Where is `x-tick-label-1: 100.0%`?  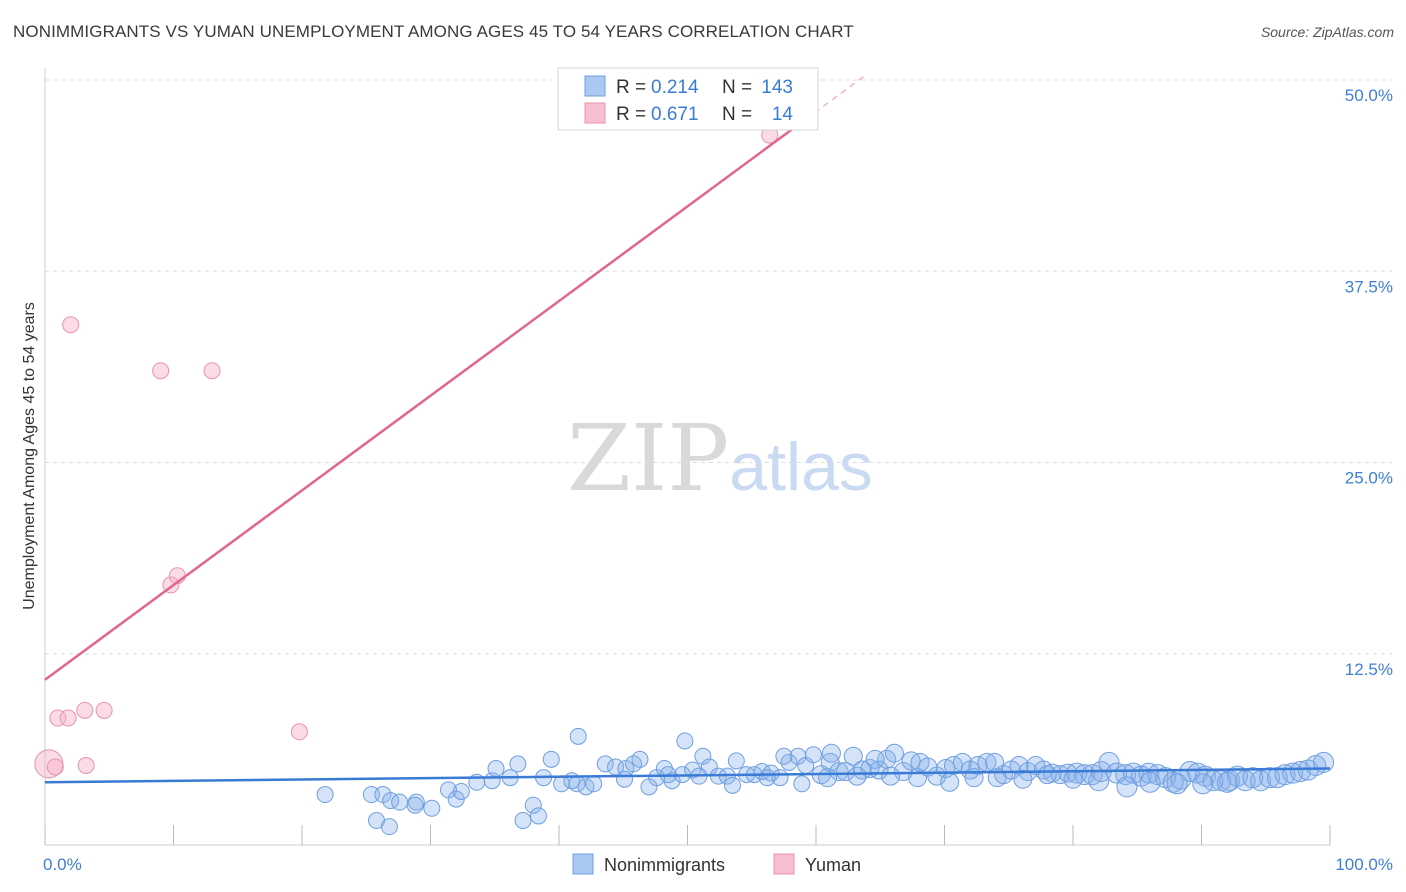 x-tick-label-1: 100.0% is located at coordinates (1364, 864).